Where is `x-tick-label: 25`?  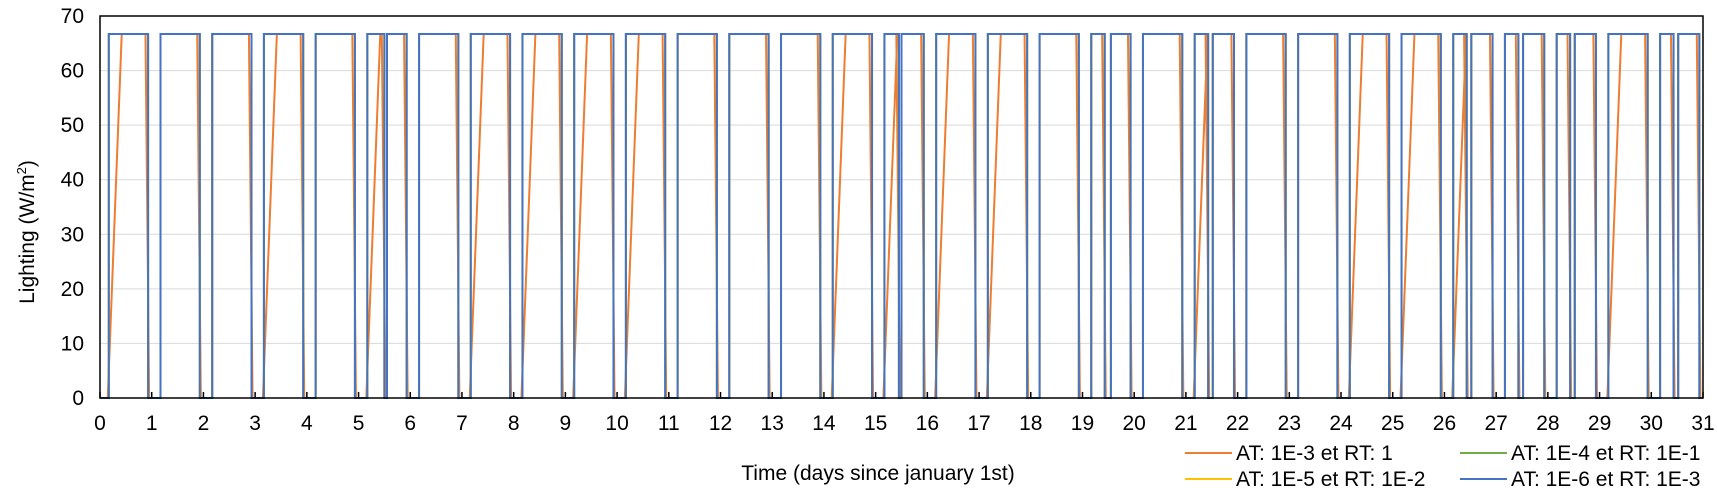
x-tick-label: 25 is located at coordinates (1392, 423).